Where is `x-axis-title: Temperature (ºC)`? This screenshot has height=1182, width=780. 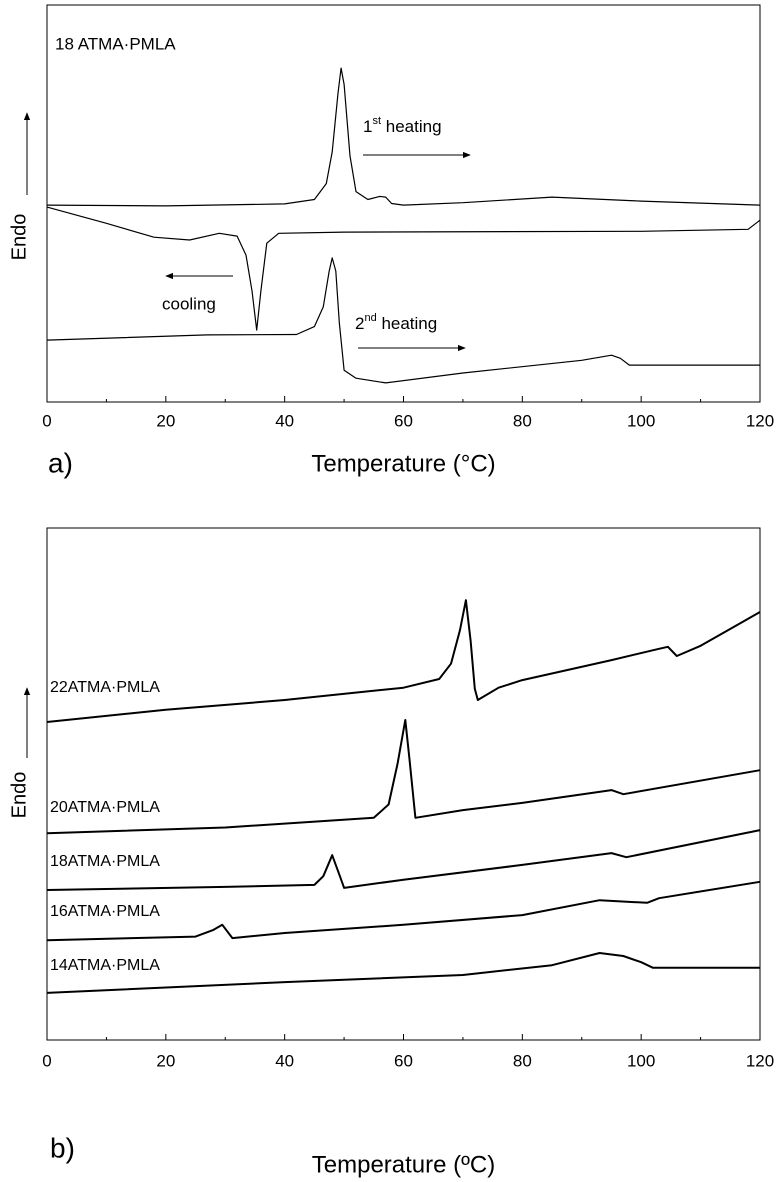
x-axis-title: Temperature (ºC) is located at coordinates (403, 1164).